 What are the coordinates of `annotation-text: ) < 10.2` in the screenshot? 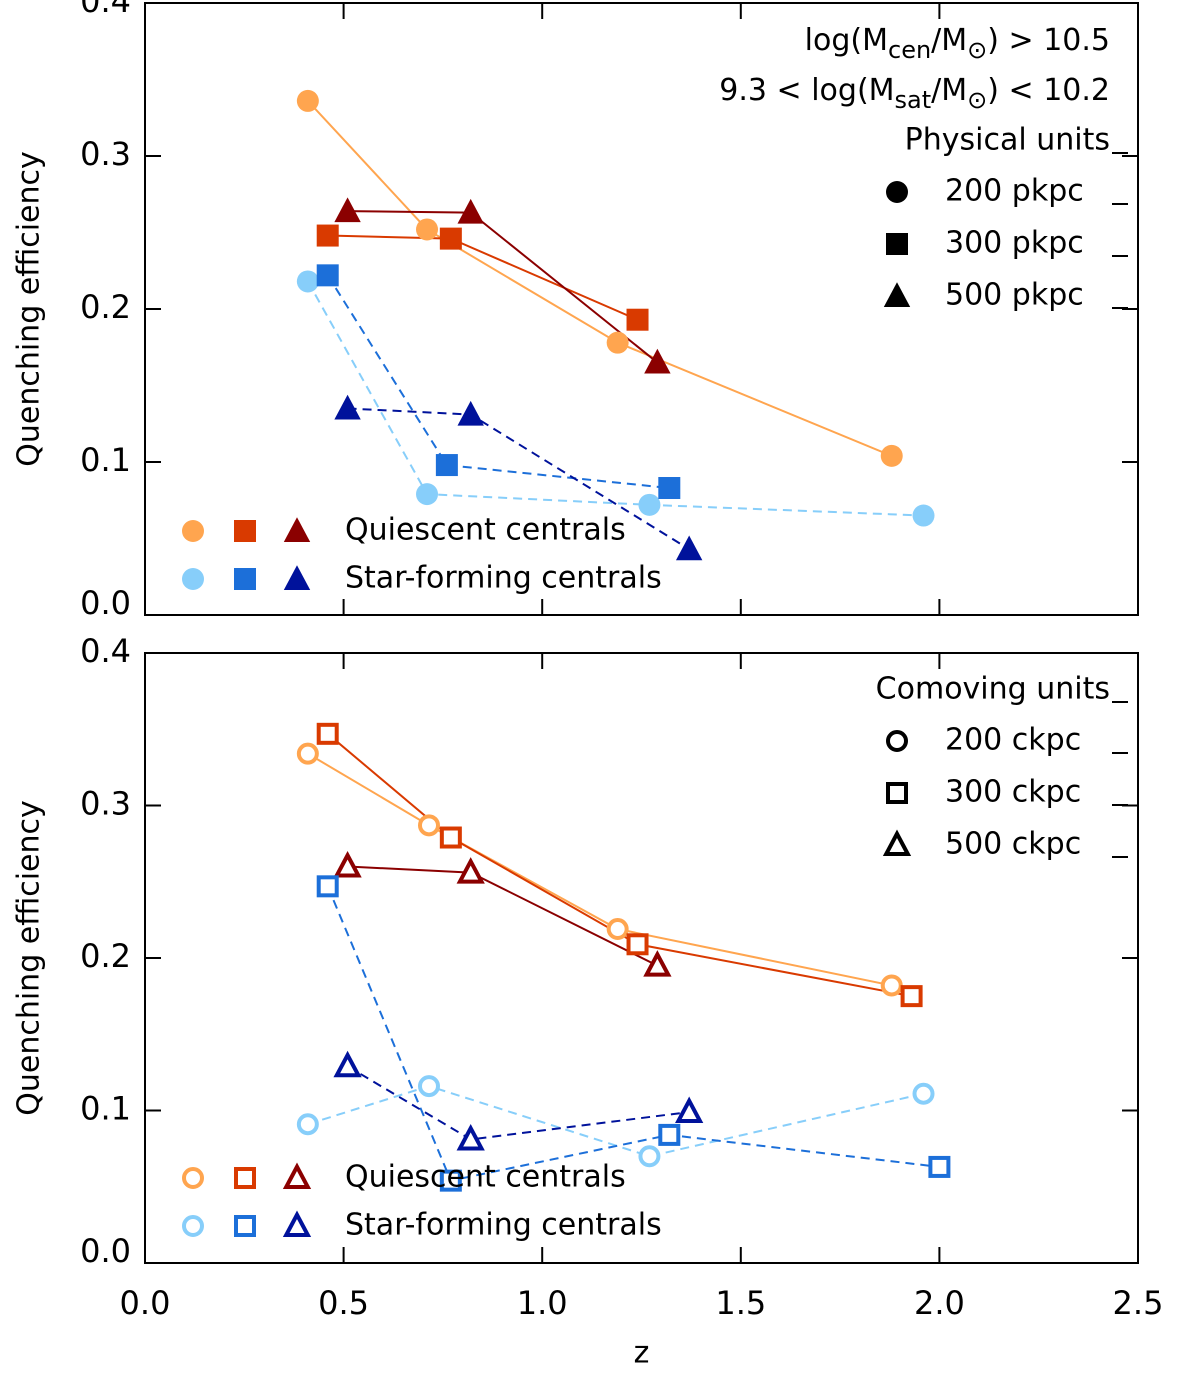 It's located at (1048, 90).